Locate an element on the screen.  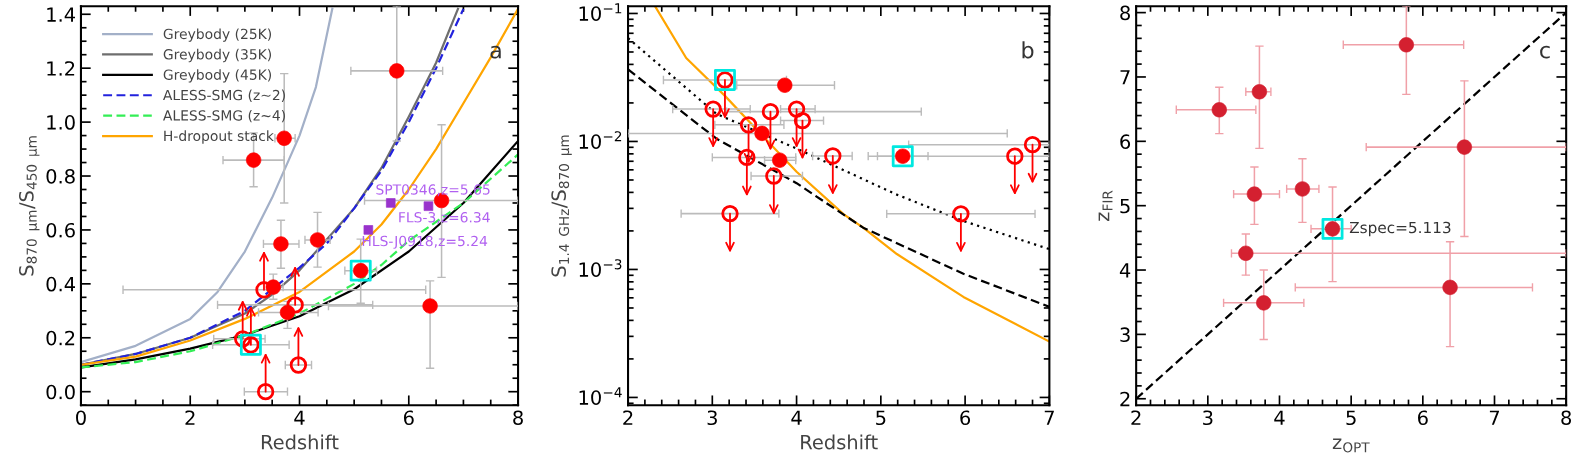
y-tick-label: 5 is located at coordinates (1125, 206).